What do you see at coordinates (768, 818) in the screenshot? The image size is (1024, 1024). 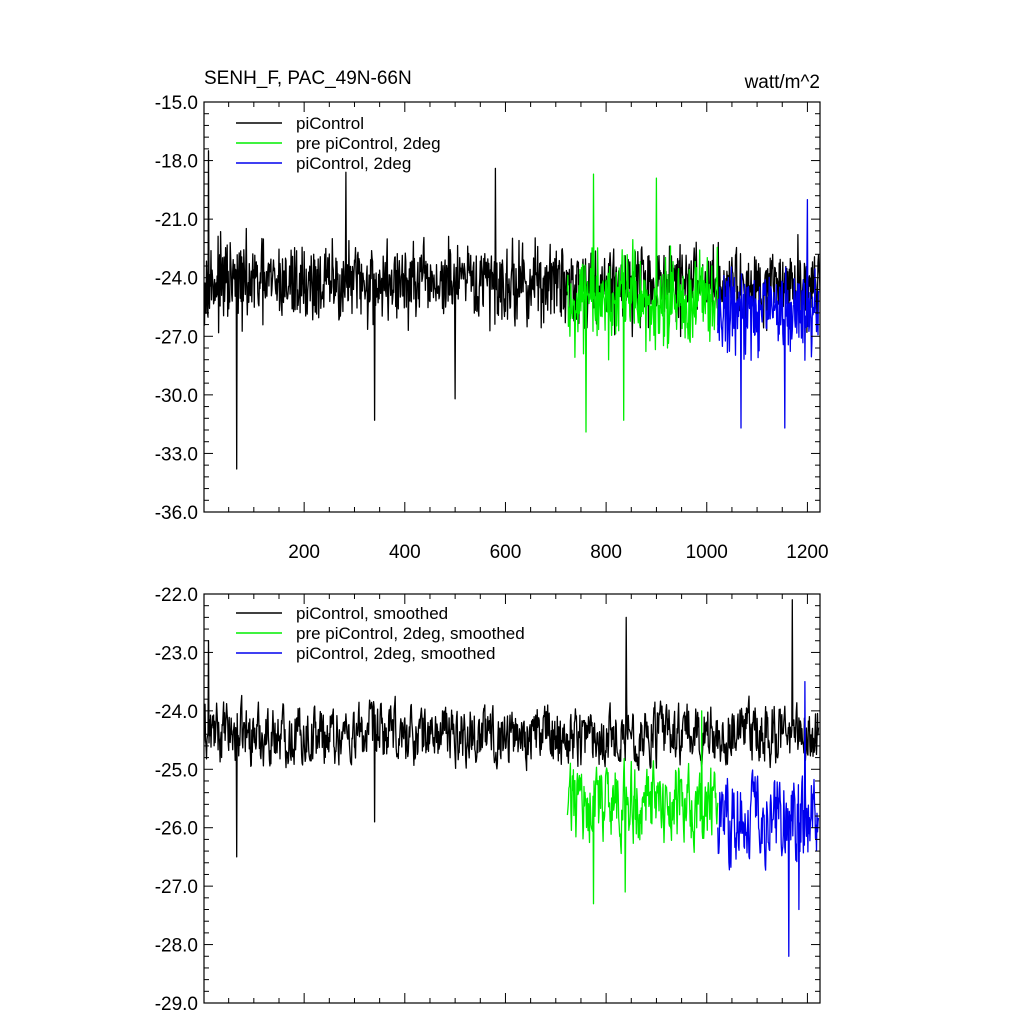 I see `series-line-picontrol-2deg-smoothed` at bounding box center [768, 818].